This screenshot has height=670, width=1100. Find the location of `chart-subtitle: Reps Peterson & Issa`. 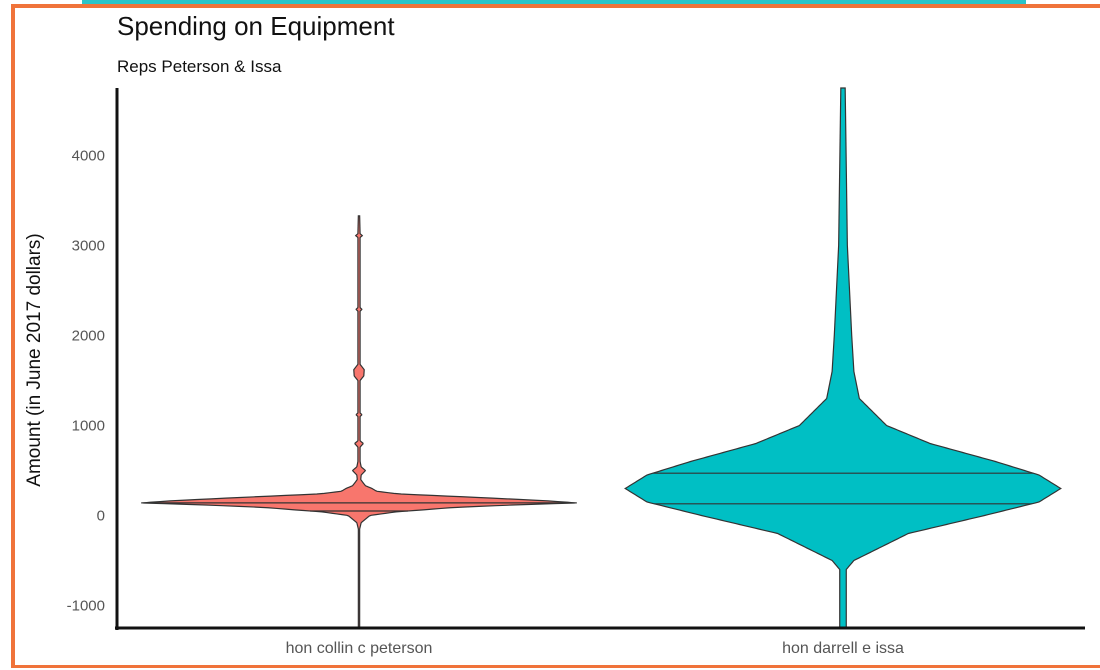

chart-subtitle: Reps Peterson & Issa is located at coordinates (199, 66).